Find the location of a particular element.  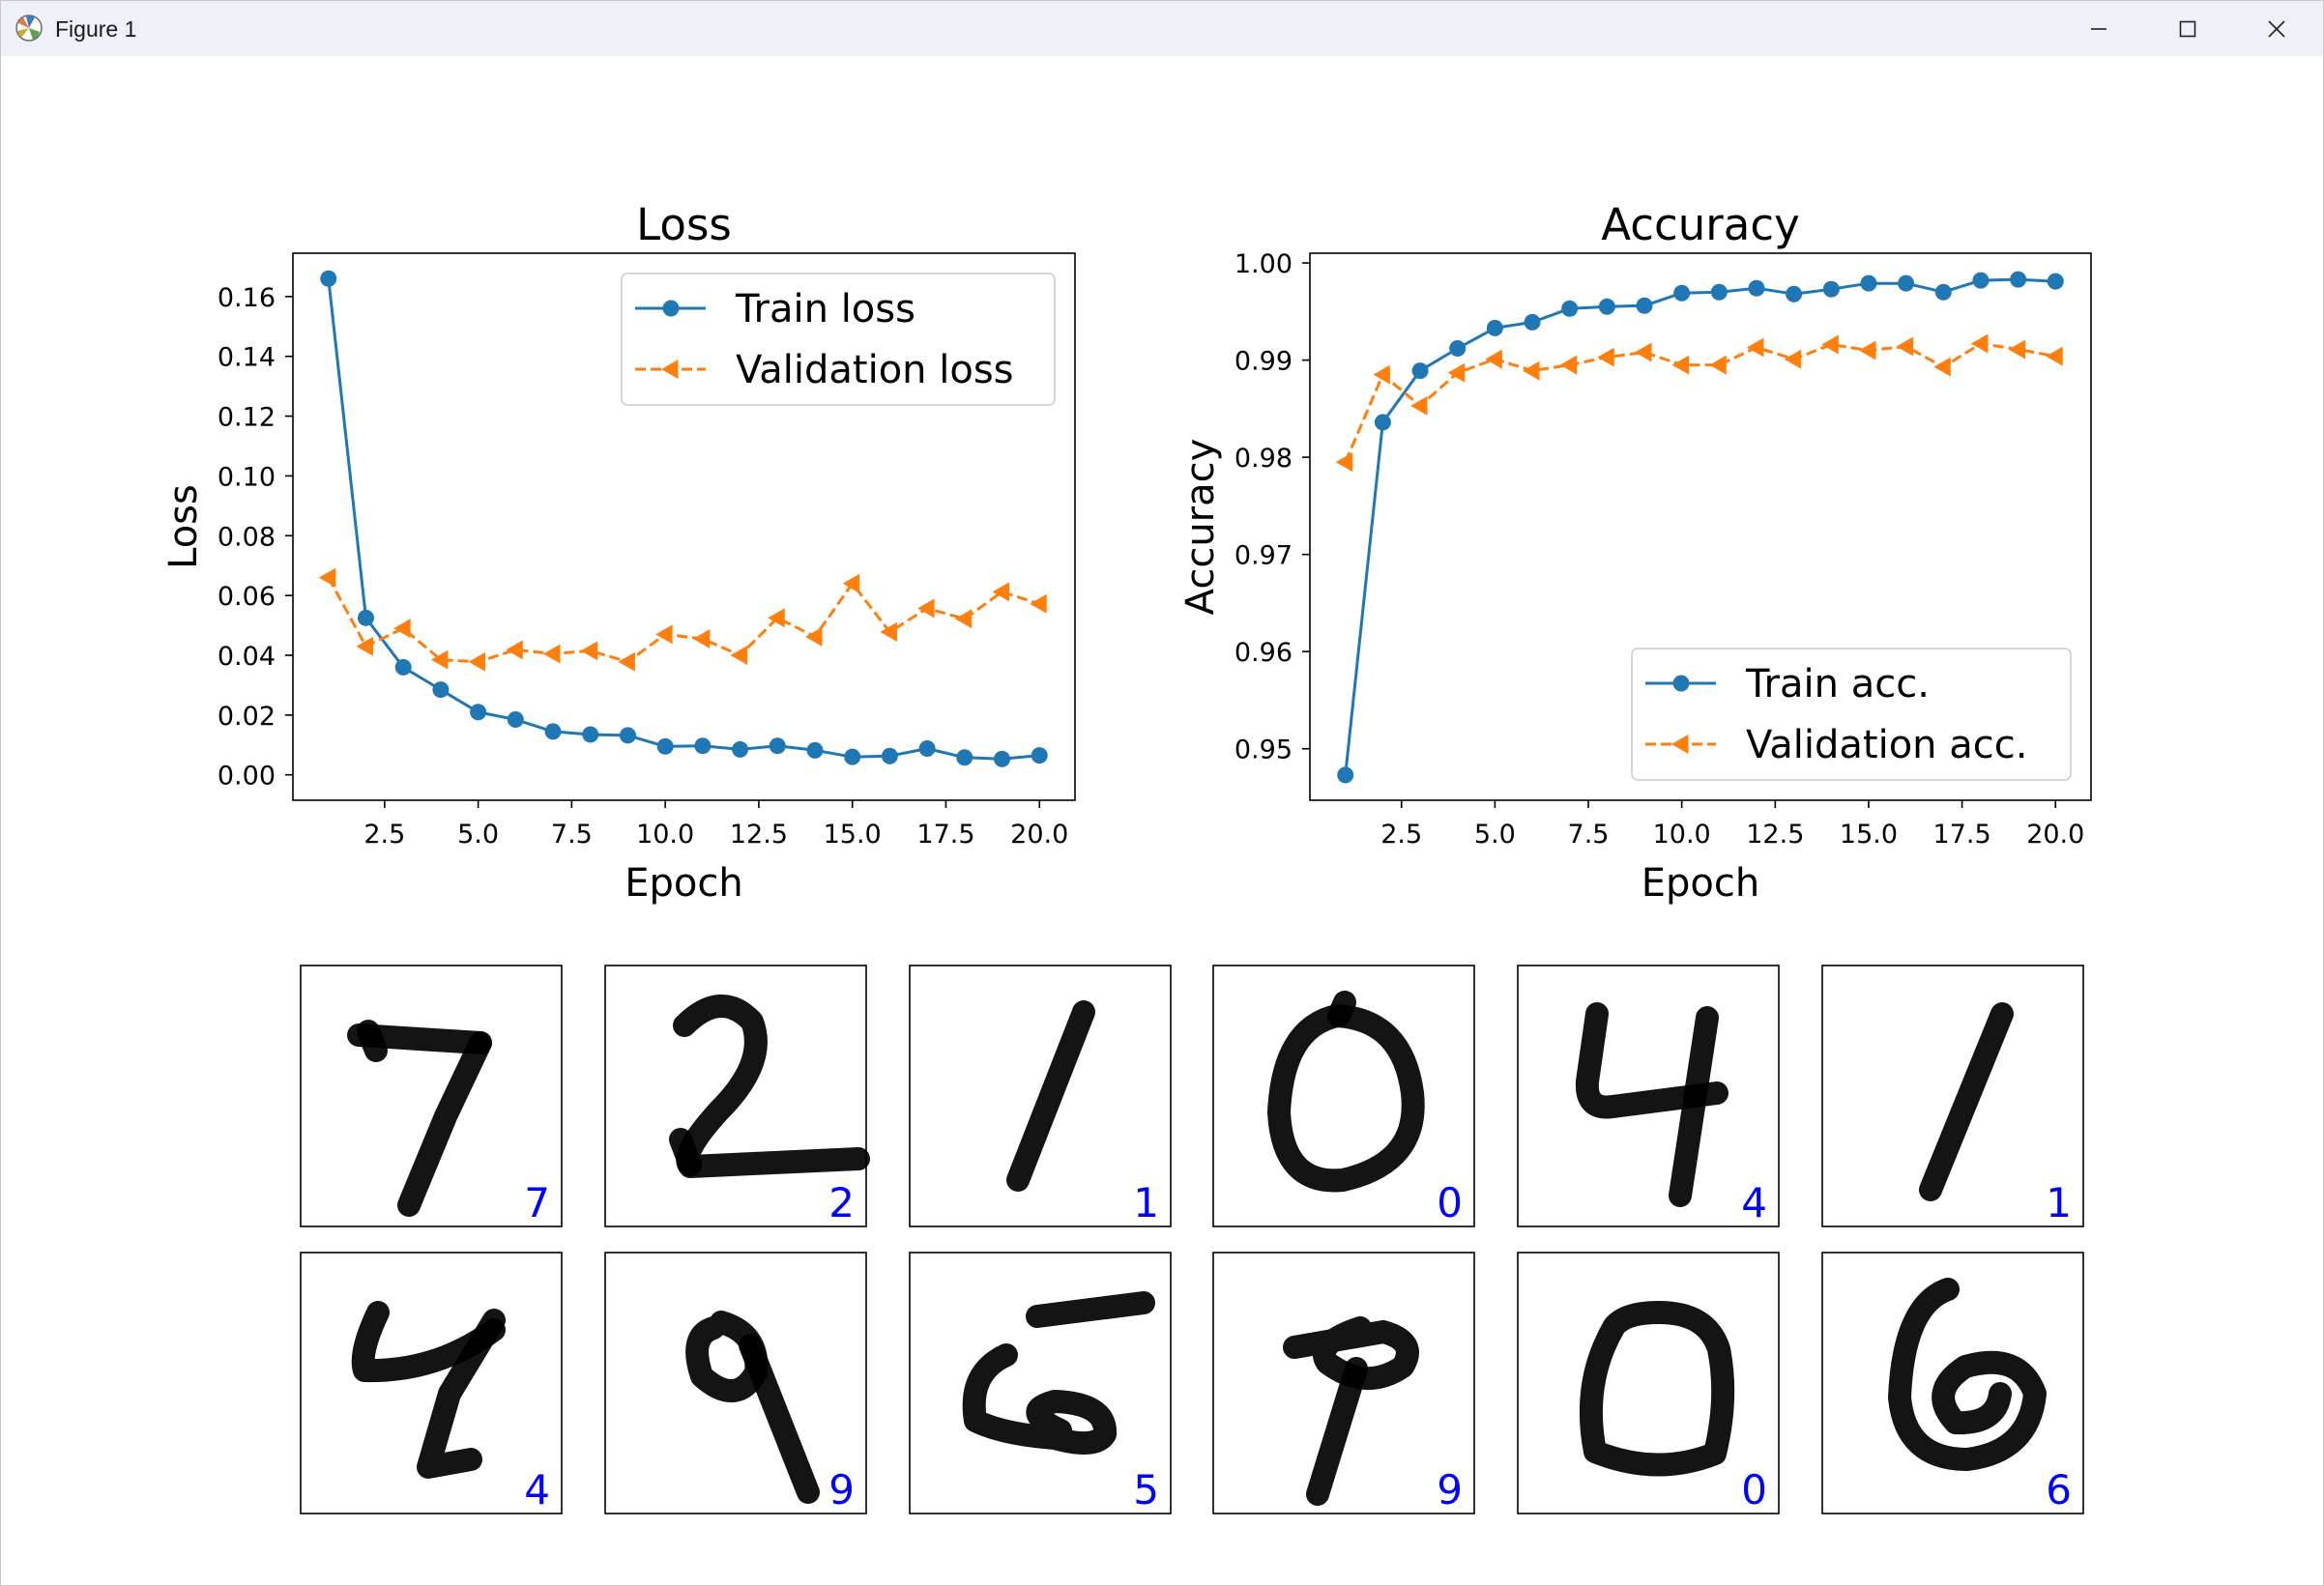

y-tick-label: 0.00 is located at coordinates (247, 777).